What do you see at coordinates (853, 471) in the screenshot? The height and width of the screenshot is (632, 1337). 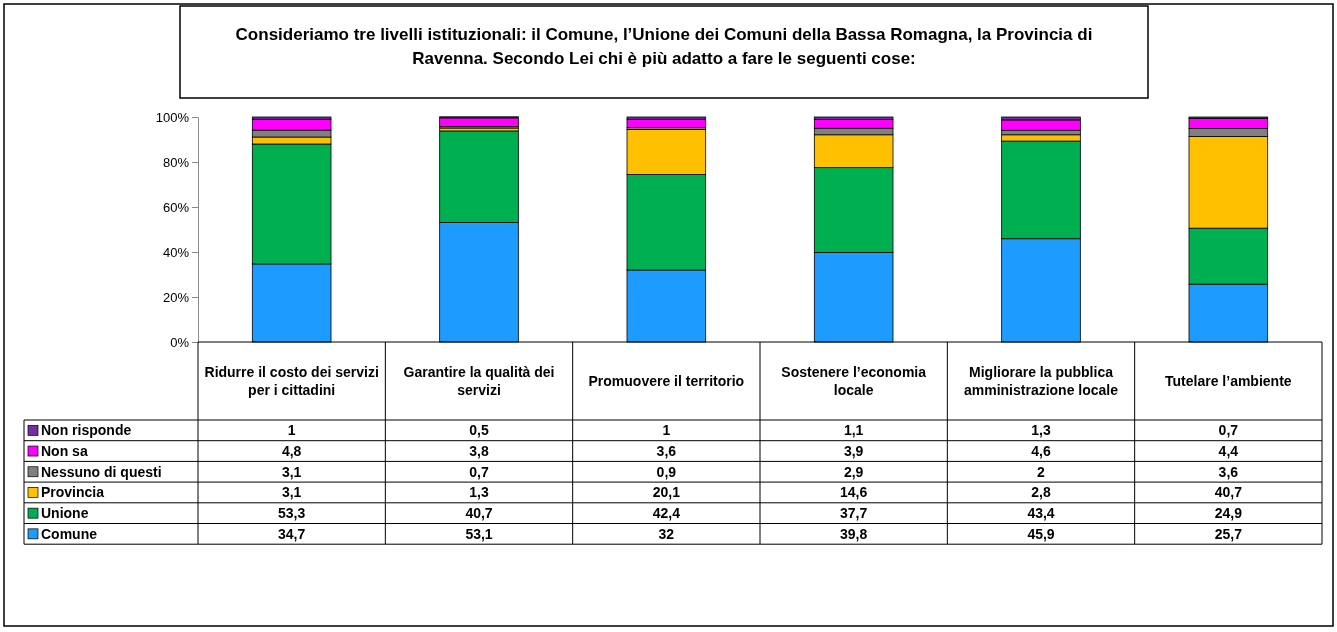 I see `data-label: 2,9` at bounding box center [853, 471].